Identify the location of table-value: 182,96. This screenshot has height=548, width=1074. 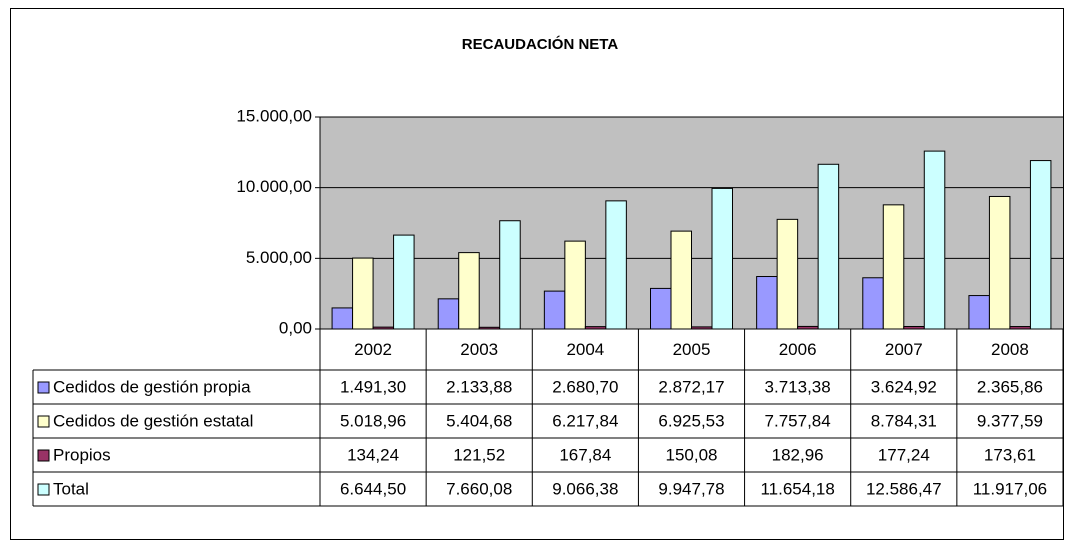
(798, 454).